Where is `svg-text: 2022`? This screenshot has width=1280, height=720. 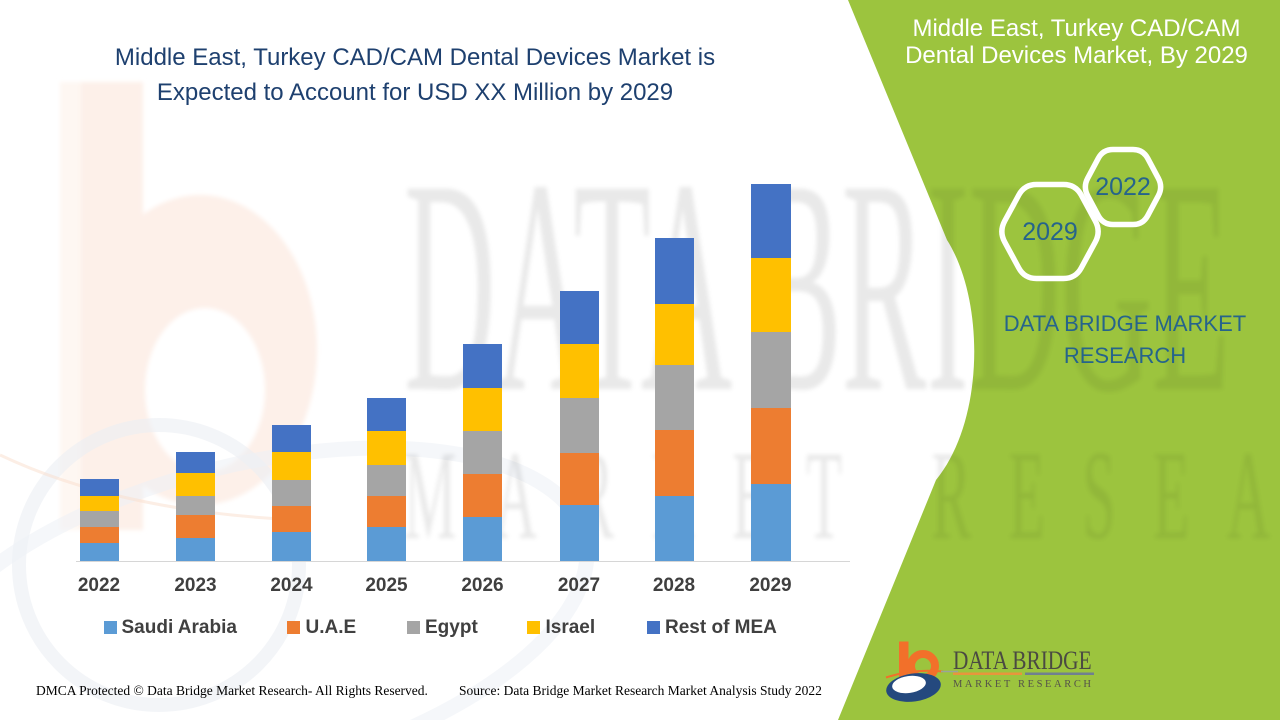
svg-text: 2022 is located at coordinates (1123, 187).